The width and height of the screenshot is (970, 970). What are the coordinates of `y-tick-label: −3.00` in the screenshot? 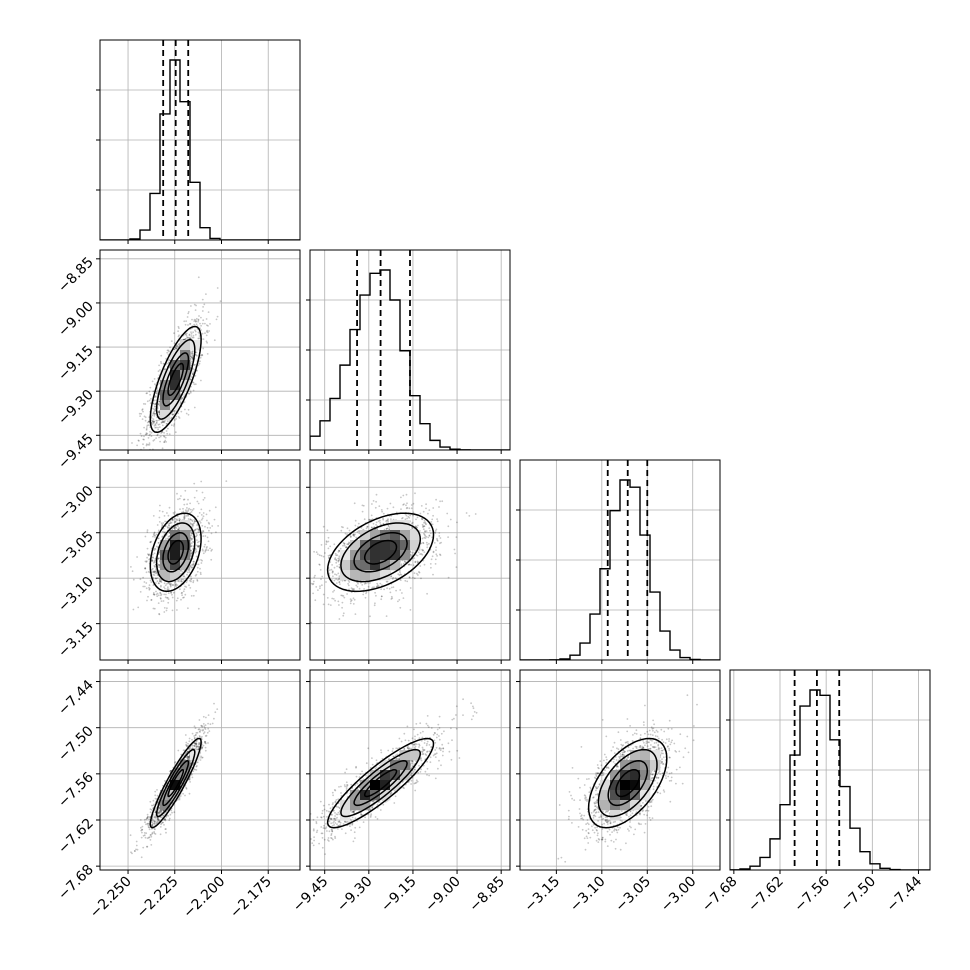 It's located at (76, 504).